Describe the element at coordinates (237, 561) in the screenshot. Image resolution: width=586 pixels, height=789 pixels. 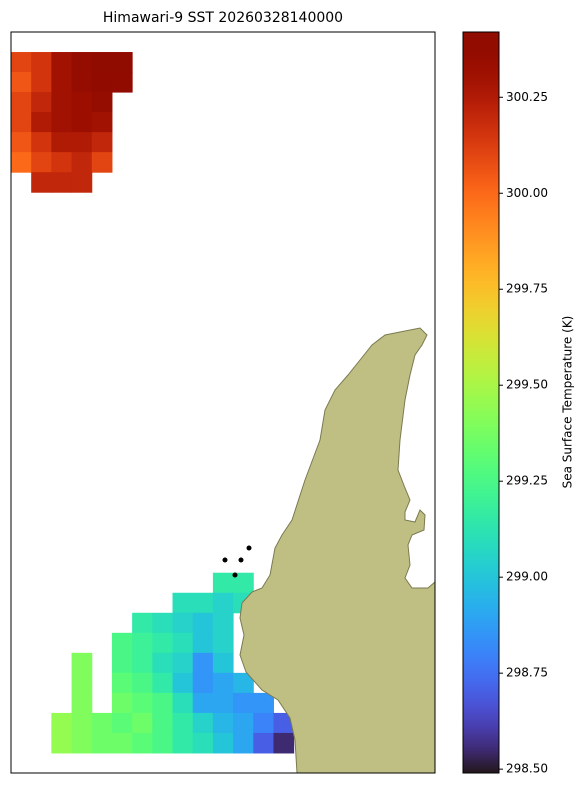
I see `station-markers` at that location.